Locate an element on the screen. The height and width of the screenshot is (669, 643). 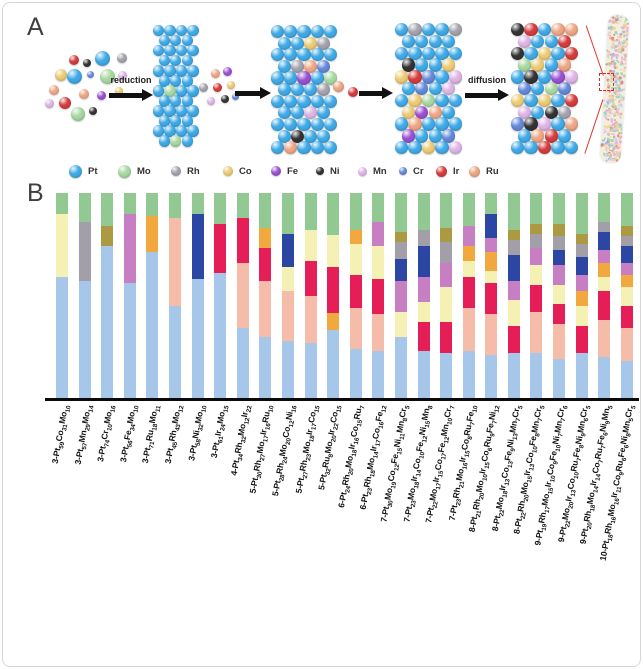
formula-subscript: 43 is located at coordinates (178, 427).